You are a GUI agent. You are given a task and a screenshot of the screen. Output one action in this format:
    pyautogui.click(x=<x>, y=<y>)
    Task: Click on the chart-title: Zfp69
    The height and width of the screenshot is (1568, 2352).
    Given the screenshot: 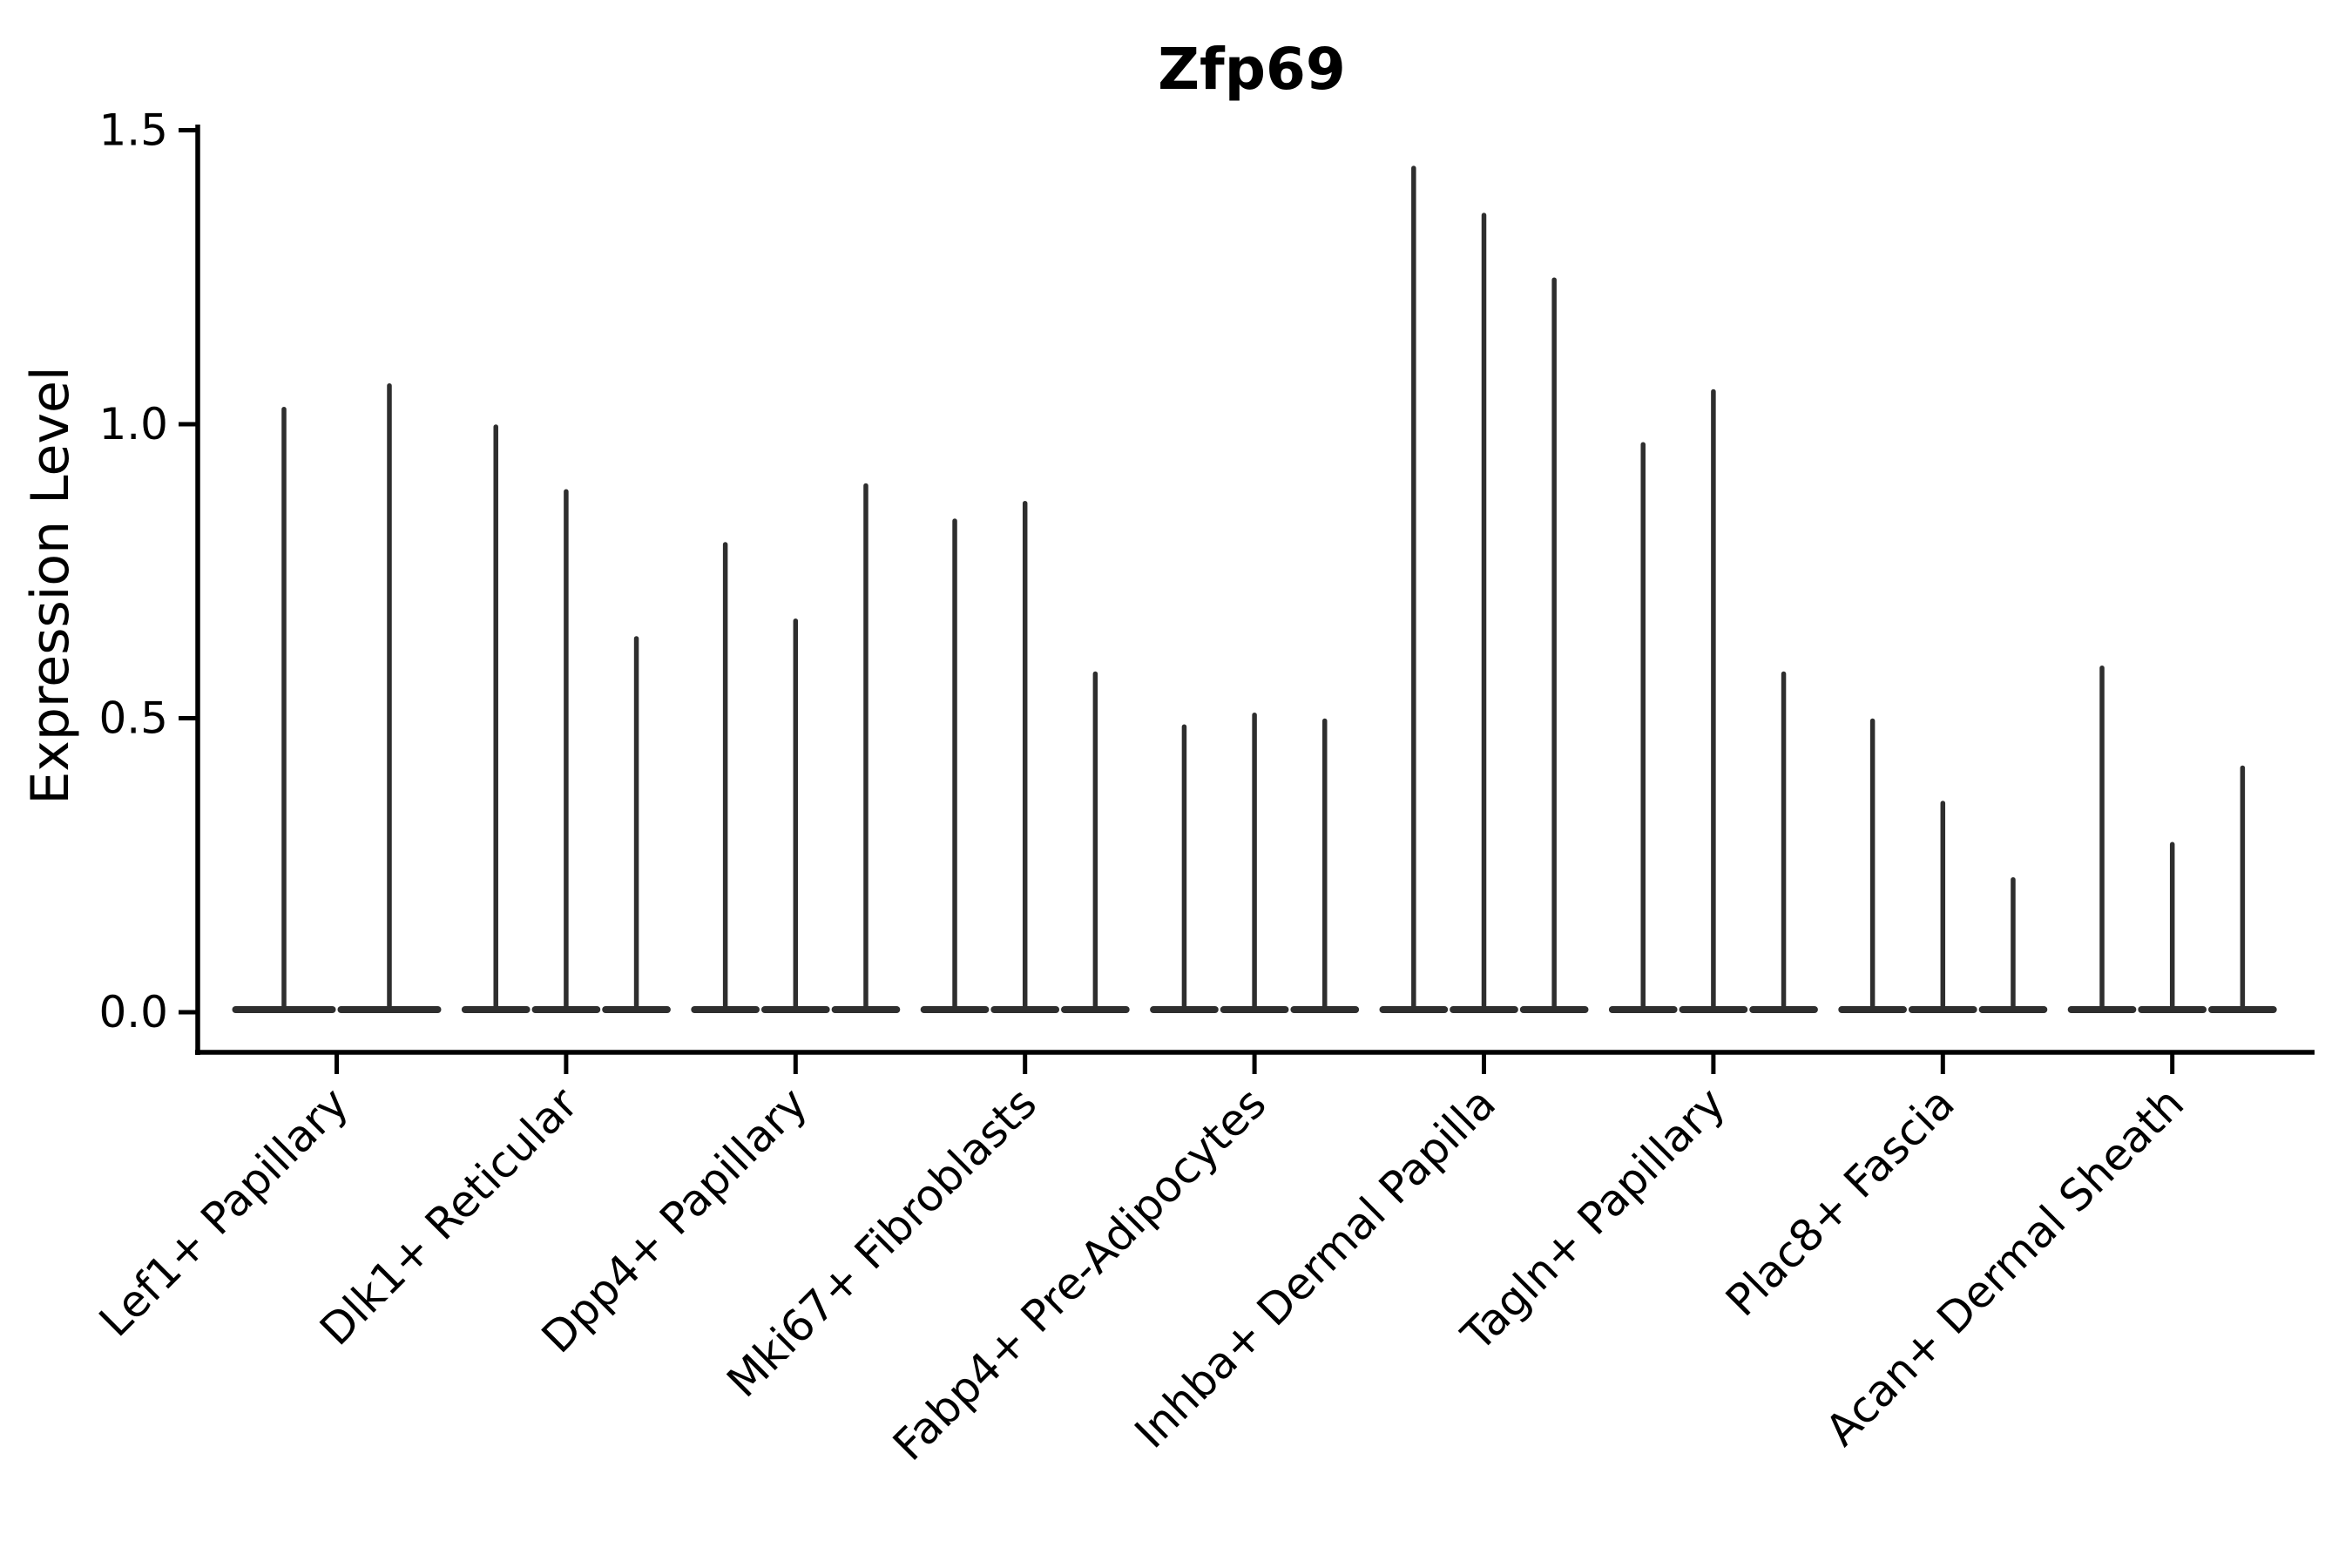 What is the action you would take?
    pyautogui.click(x=1252, y=69)
    